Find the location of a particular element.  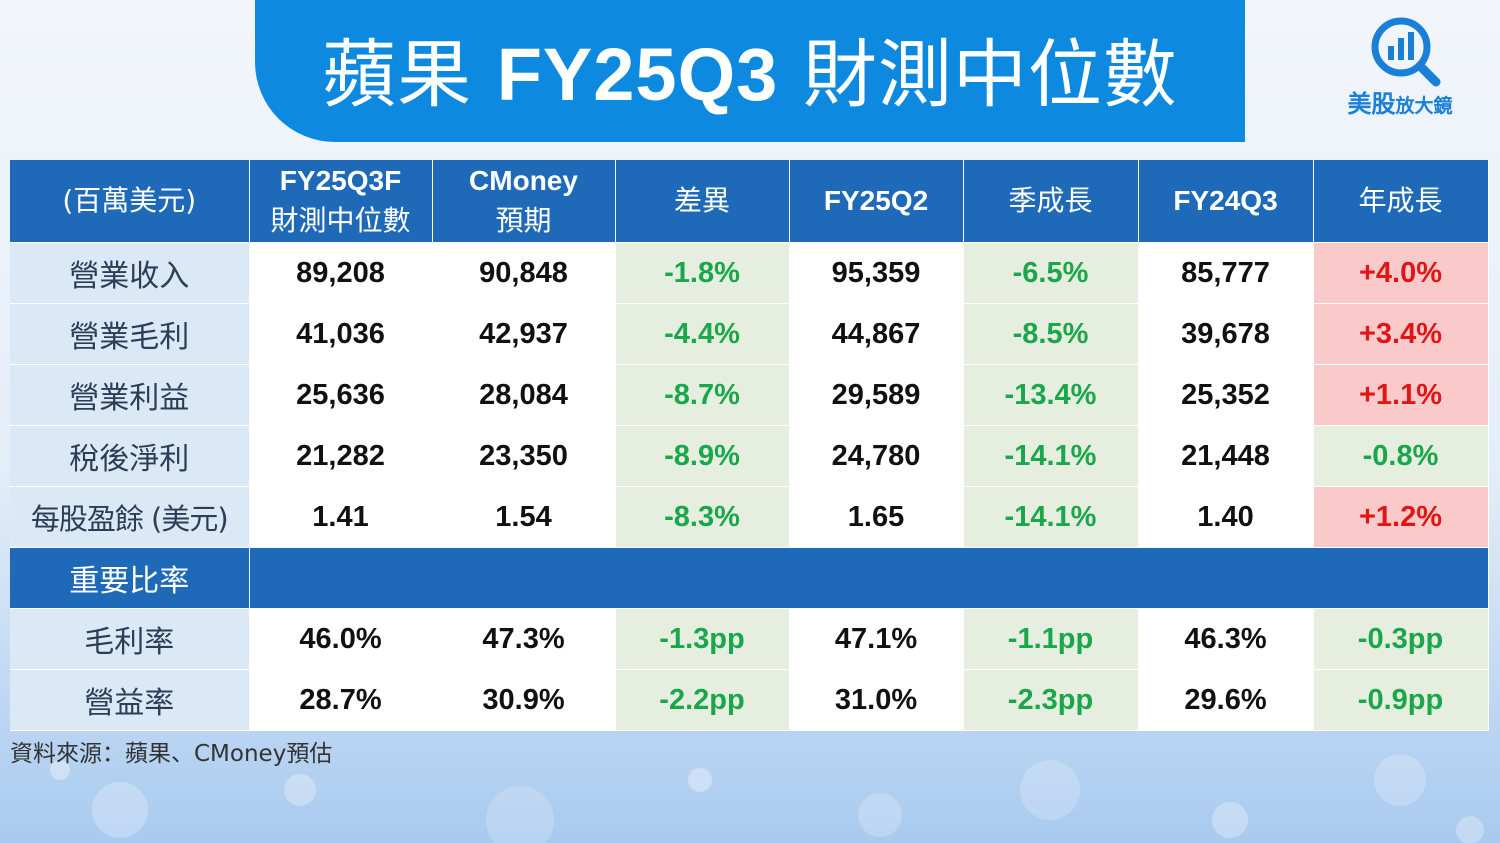

row-label: 毛利率 is located at coordinates (130, 639).